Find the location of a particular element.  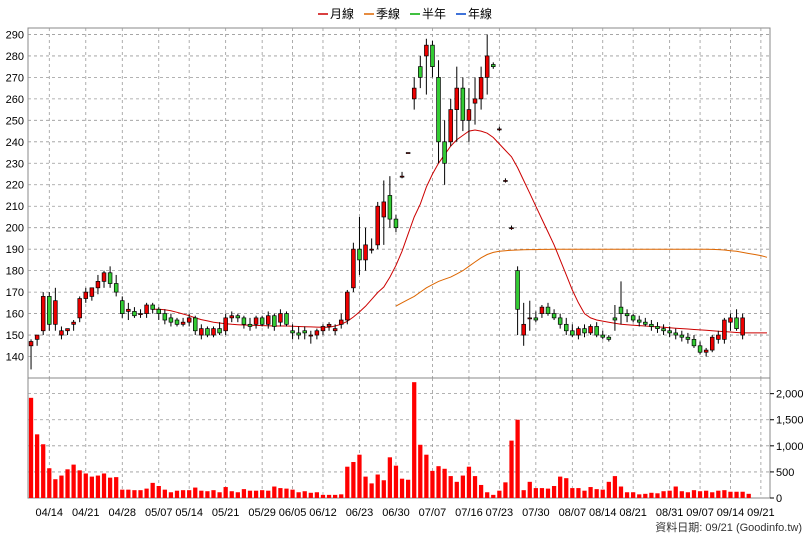

price-tick-label: 210 is located at coordinates (15, 207).